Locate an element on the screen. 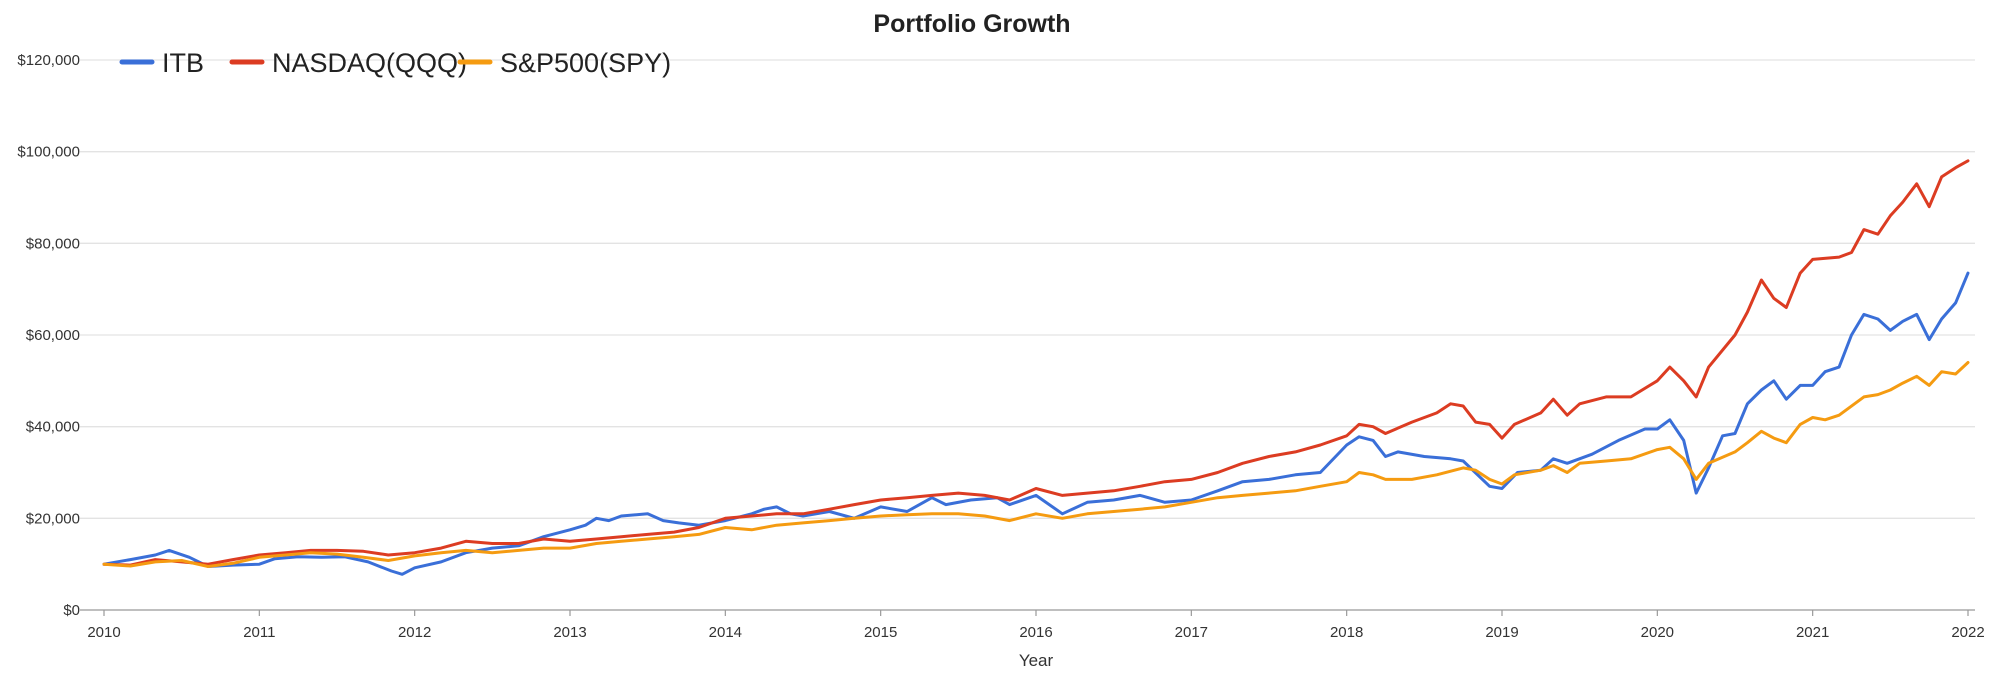 The width and height of the screenshot is (2000, 679). chart-title: Portfolio Growth is located at coordinates (971, 24).